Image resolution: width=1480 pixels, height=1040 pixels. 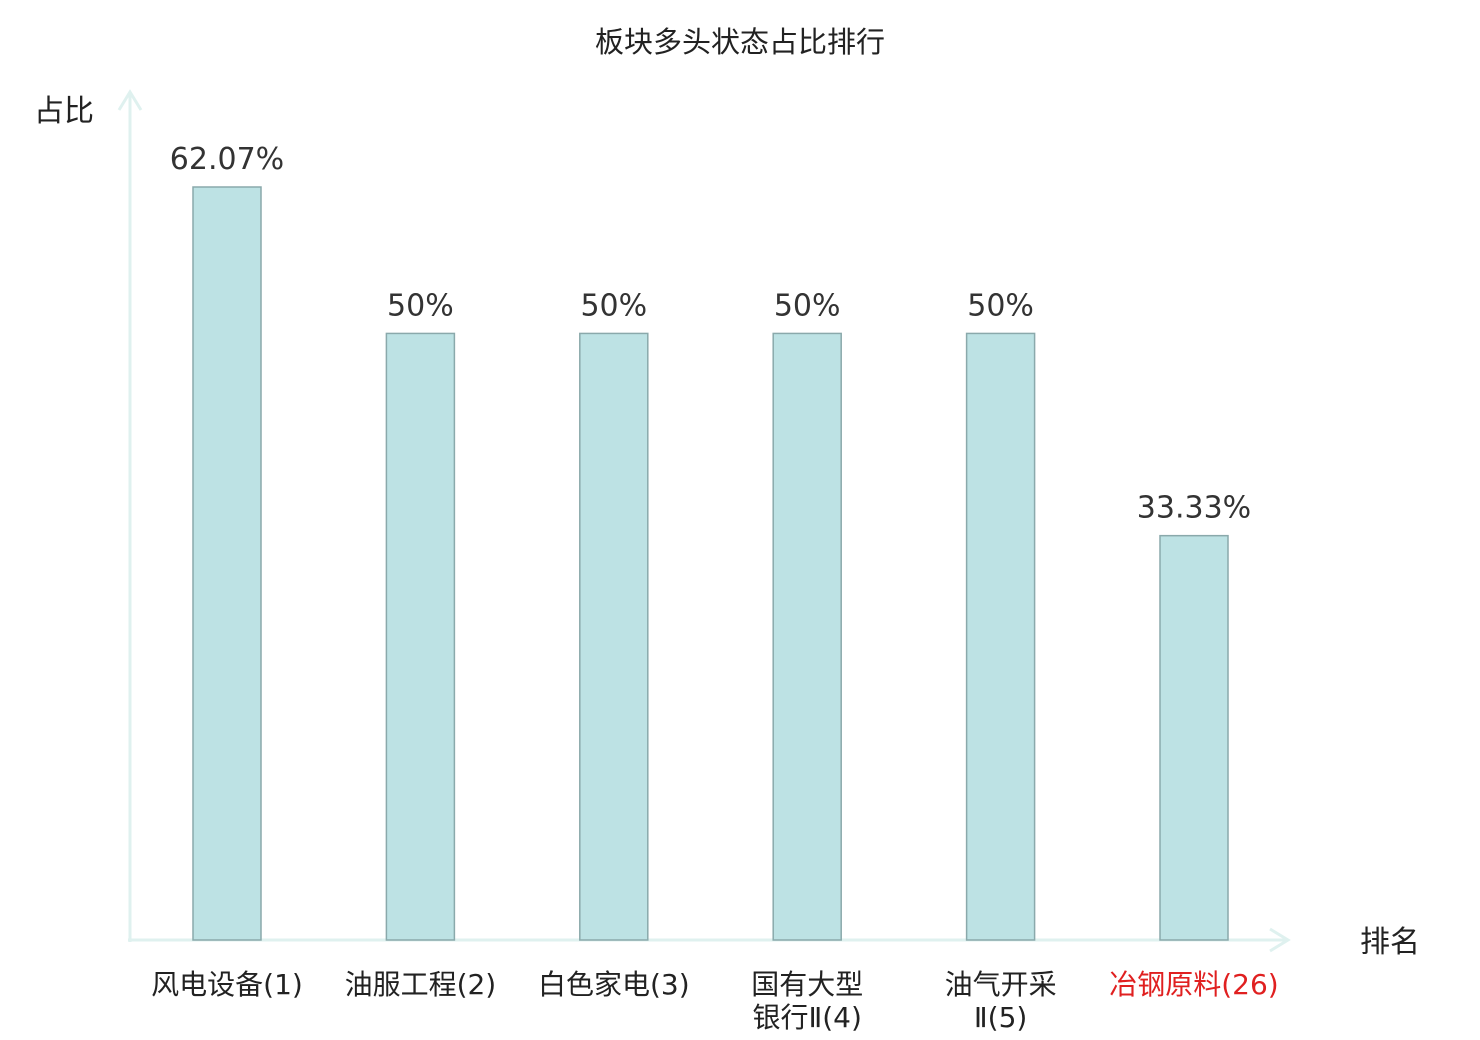 What do you see at coordinates (130, 100) in the screenshot?
I see `y-axis-arrow` at bounding box center [130, 100].